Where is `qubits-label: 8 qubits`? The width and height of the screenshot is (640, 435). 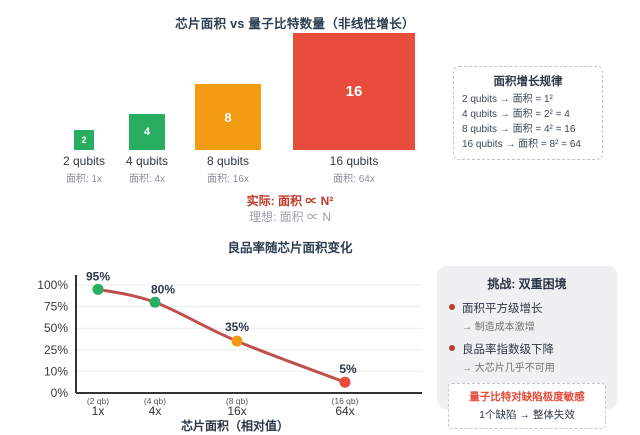 qubits-label: 8 qubits is located at coordinates (228, 161).